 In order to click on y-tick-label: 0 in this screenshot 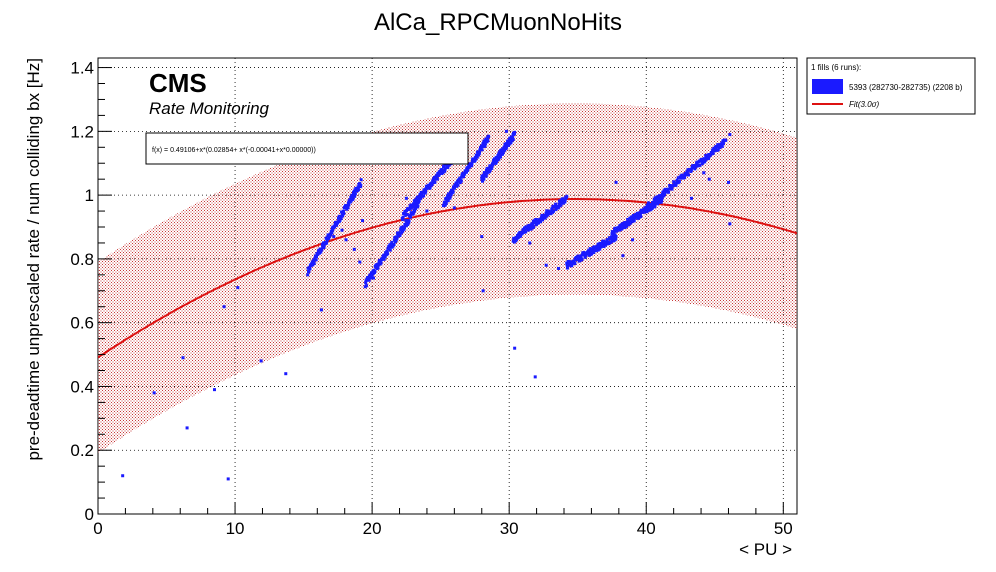, I will do `click(89, 514)`.